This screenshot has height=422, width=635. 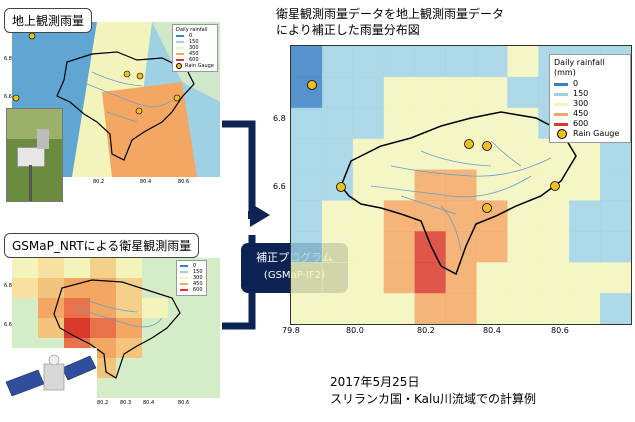 What do you see at coordinates (579, 67) in the screenshot?
I see `legend-title: Daily rainfall (mm)` at bounding box center [579, 67].